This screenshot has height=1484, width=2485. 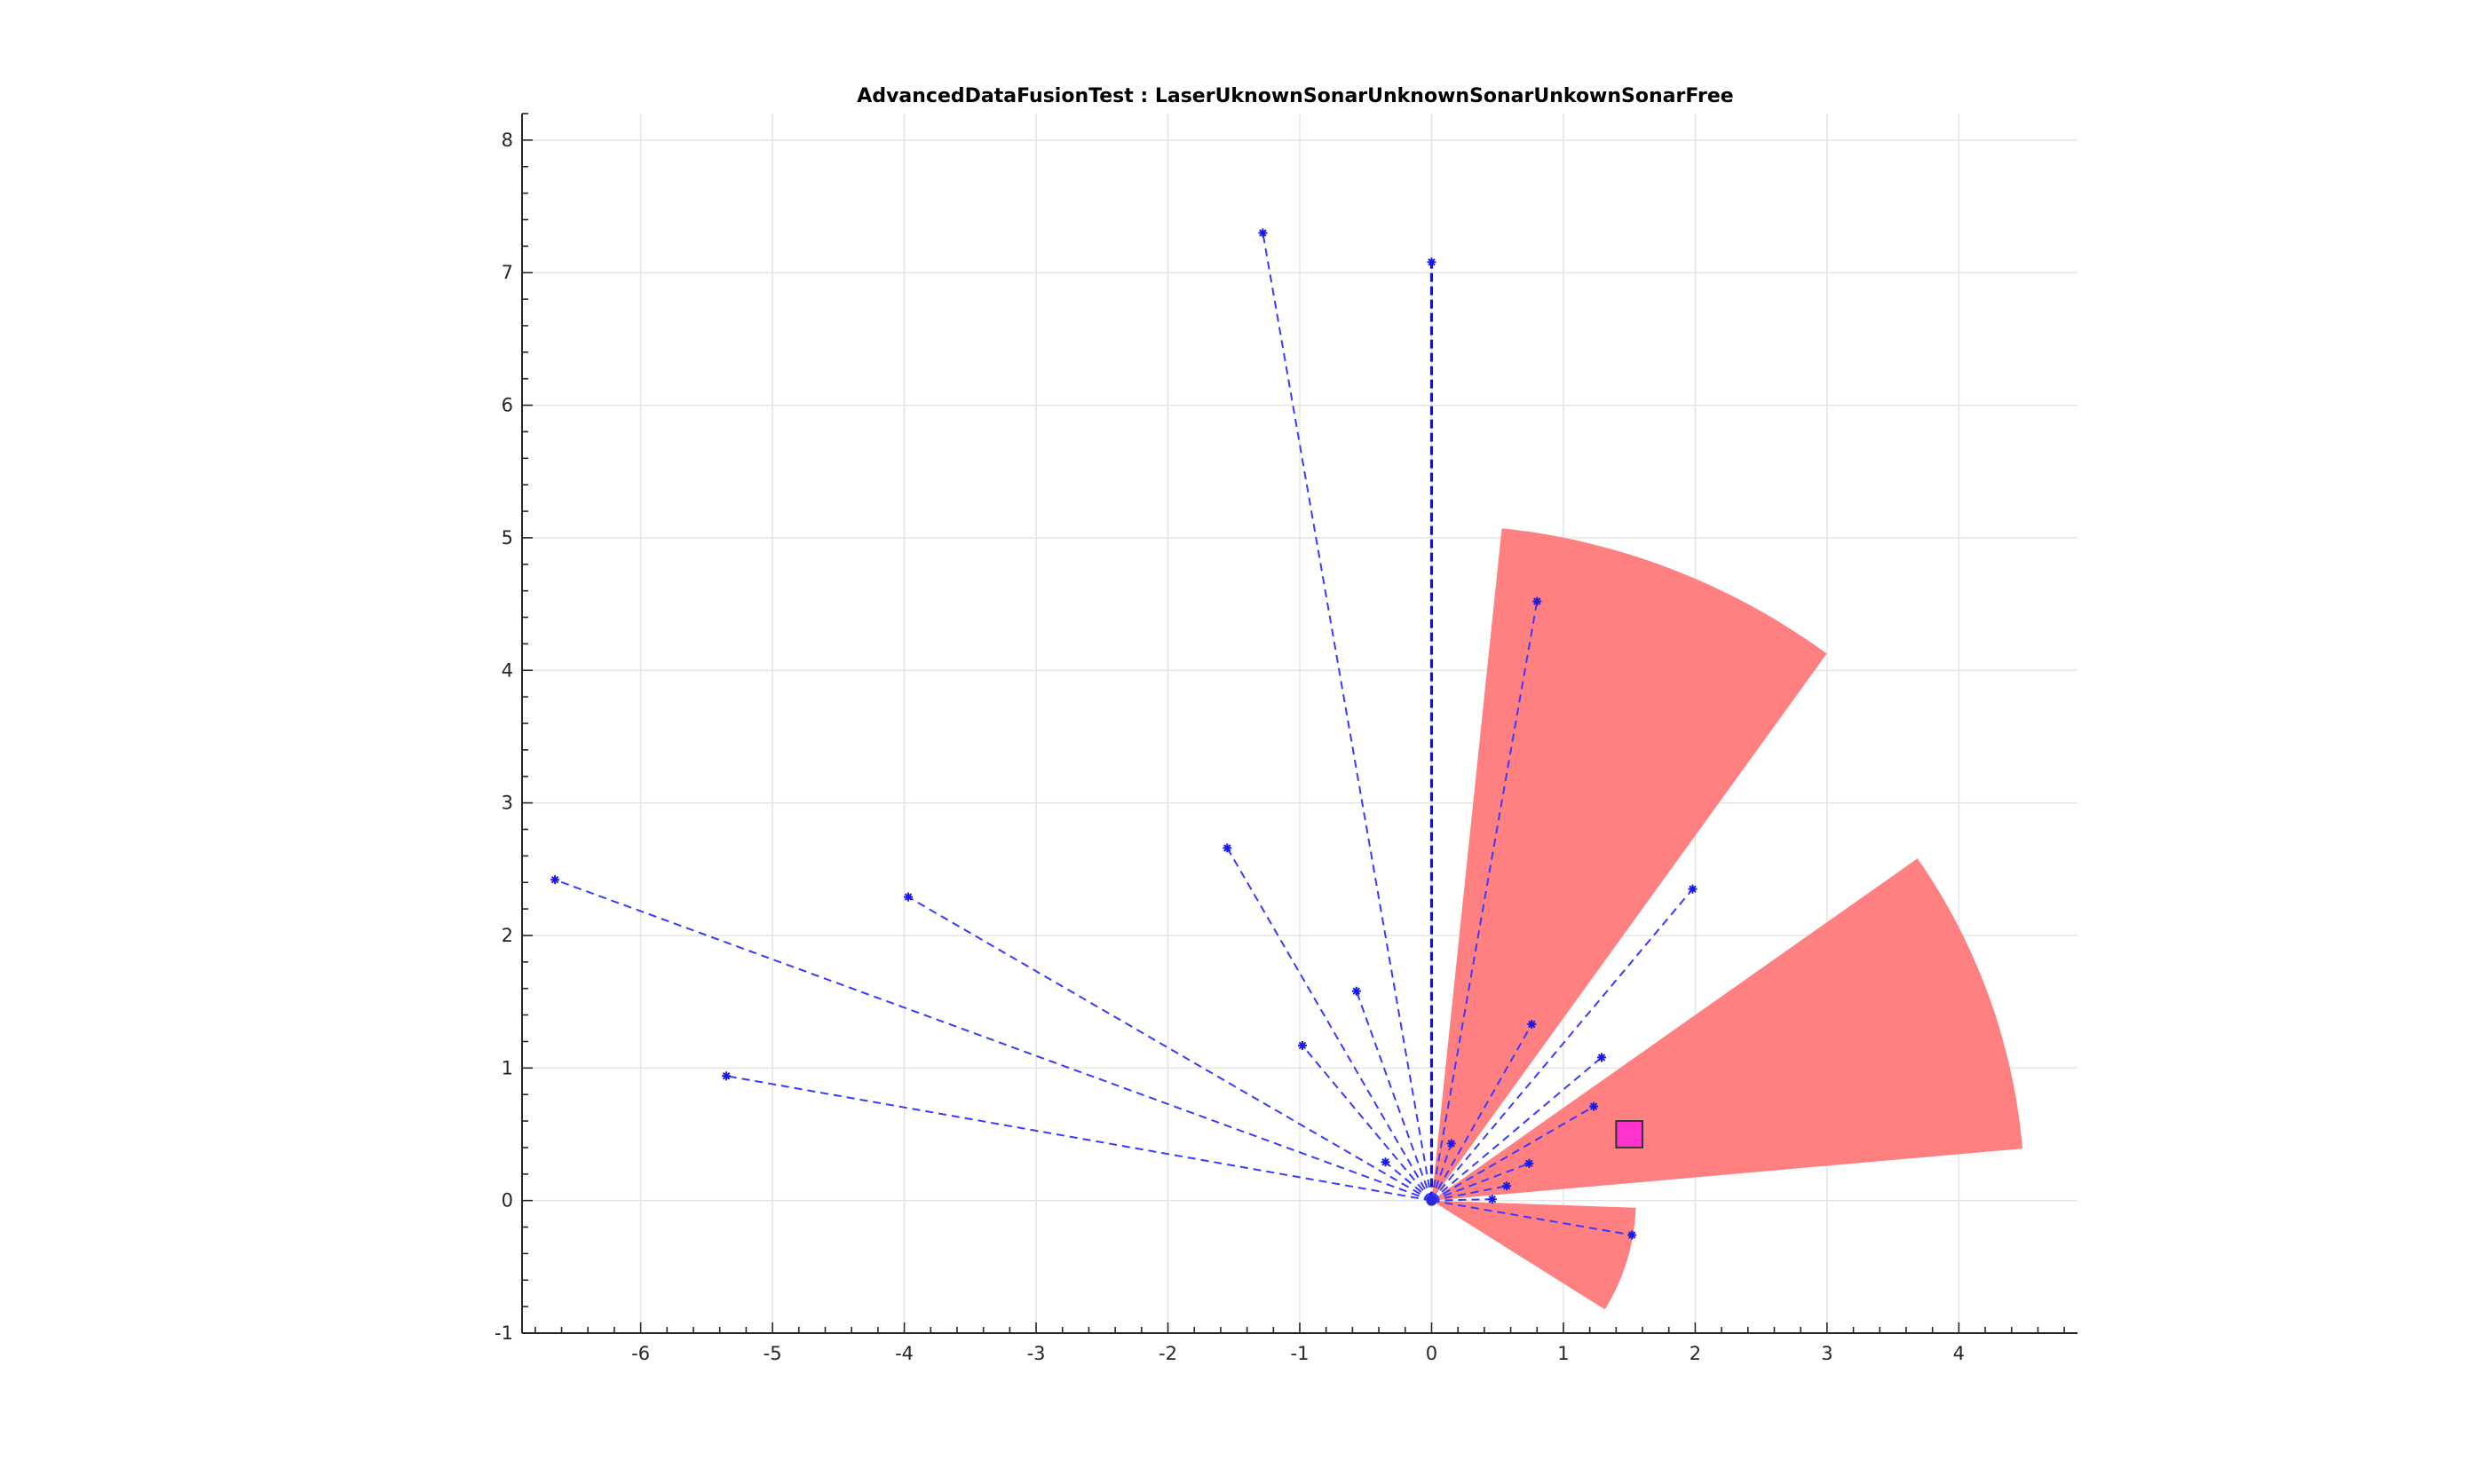 What do you see at coordinates (507, 538) in the screenshot?
I see `y-tick-label: 5` at bounding box center [507, 538].